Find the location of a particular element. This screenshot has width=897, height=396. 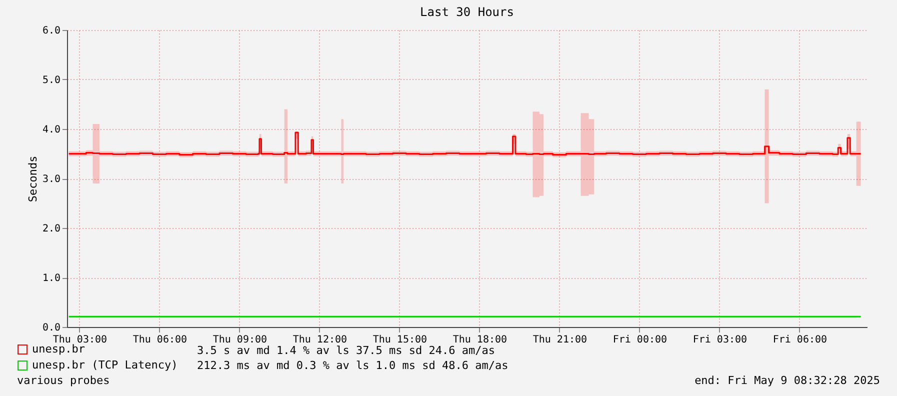

x-tick-label: Fri 00:00 is located at coordinates (640, 340).